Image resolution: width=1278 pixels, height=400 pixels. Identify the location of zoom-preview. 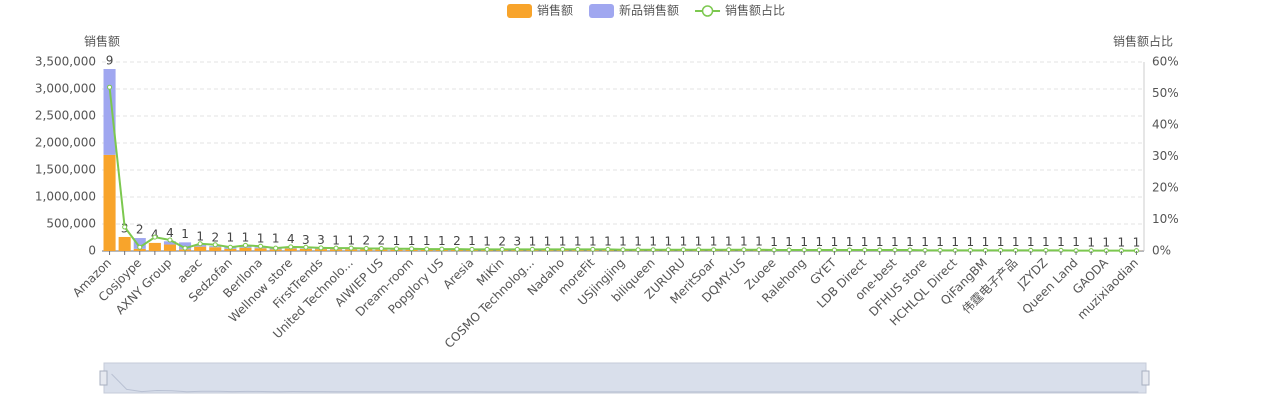
(625, 383).